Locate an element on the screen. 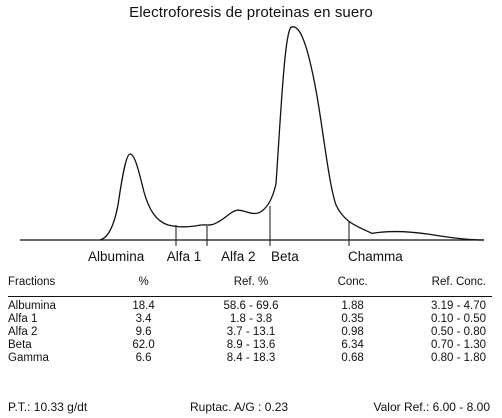  cell-percent: 18.4 is located at coordinates (143, 306).